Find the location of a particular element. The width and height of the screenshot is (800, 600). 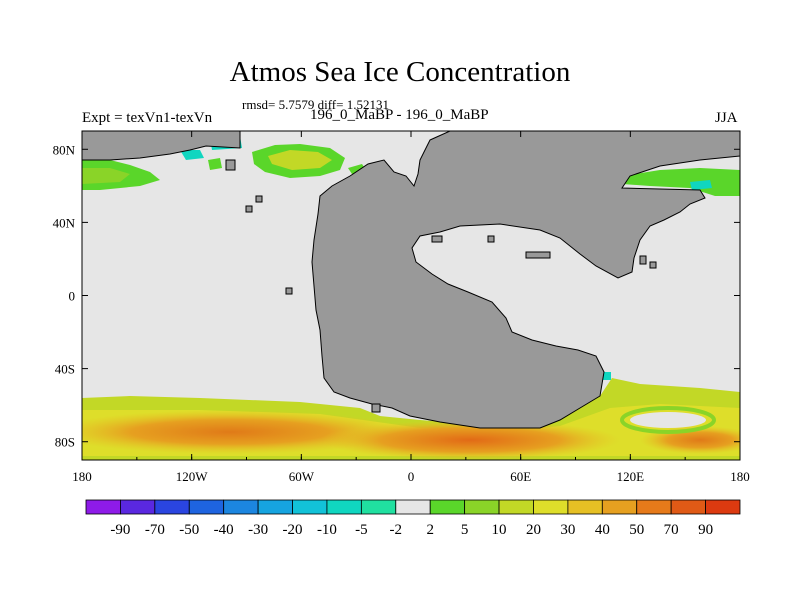

southern-ocean-low-ring is located at coordinates (668, 420).